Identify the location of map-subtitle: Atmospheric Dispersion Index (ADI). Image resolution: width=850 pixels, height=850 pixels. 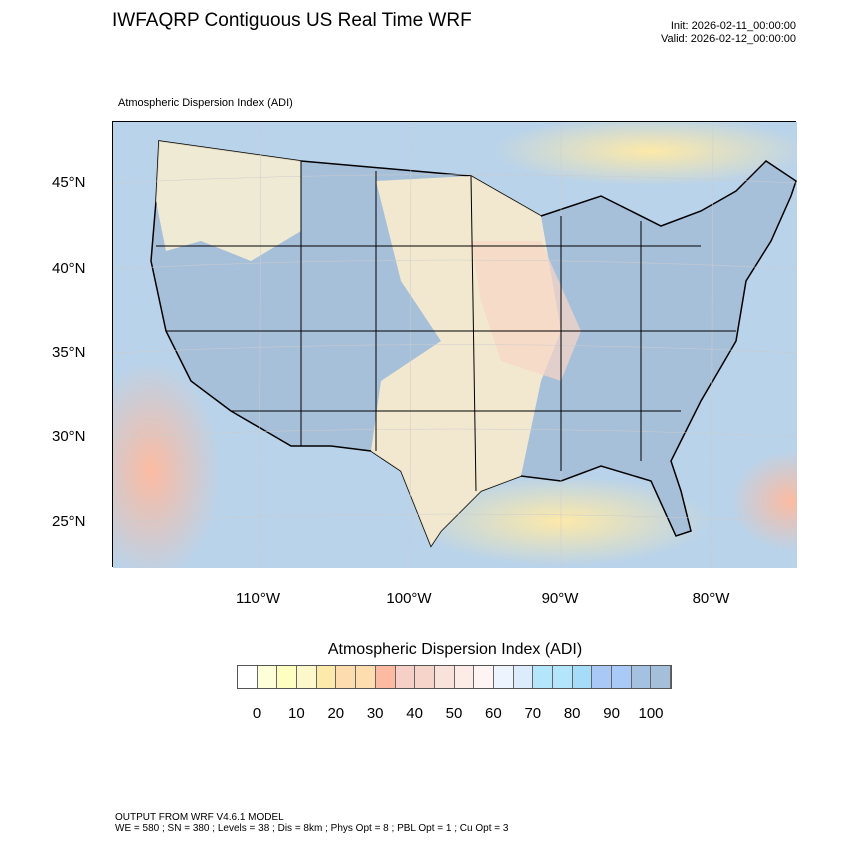
(205, 103).